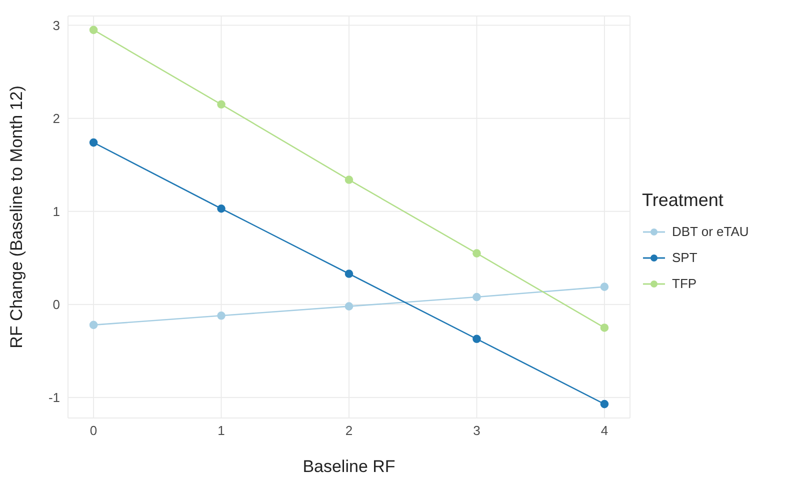 Image resolution: width=812 pixels, height=485 pixels. Describe the element at coordinates (683, 200) in the screenshot. I see `legend-title: Treatment` at that location.